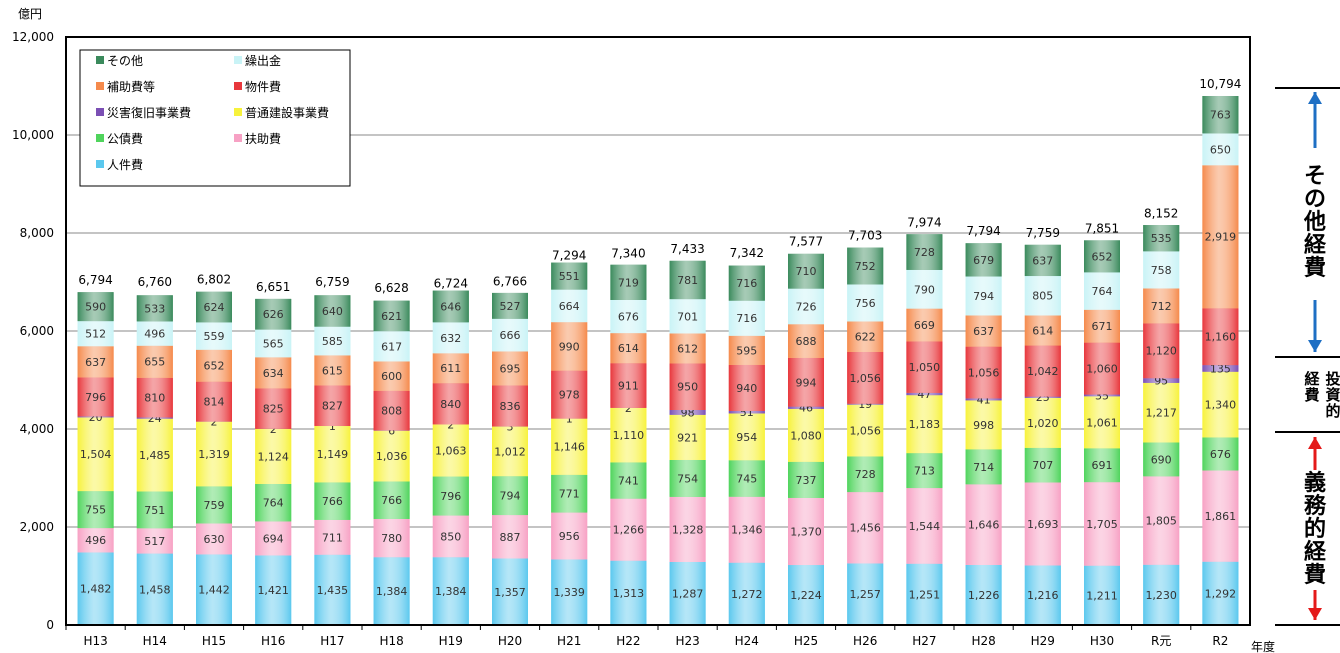 This screenshot has width=1340, height=653. What do you see at coordinates (1220, 454) in the screenshot?
I see `data-label: 676` at bounding box center [1220, 454].